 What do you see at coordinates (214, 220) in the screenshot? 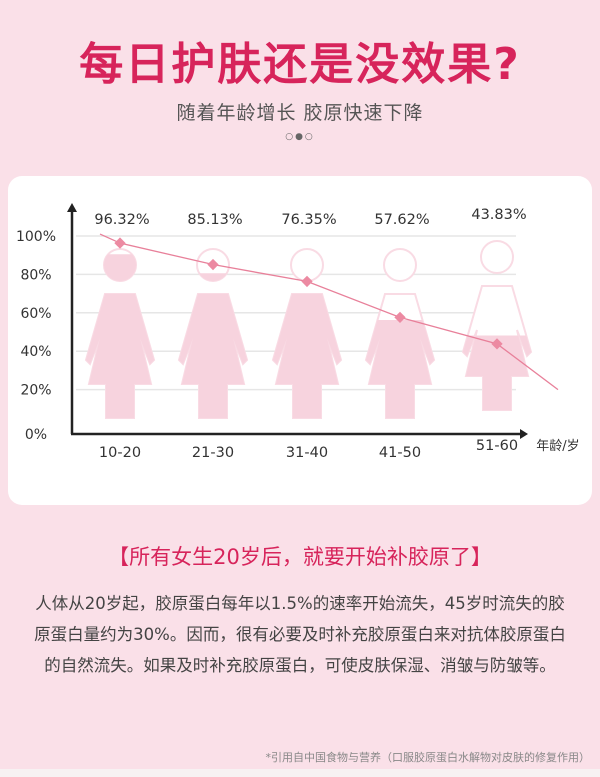
I see `data-label: 85.13%` at bounding box center [214, 220].